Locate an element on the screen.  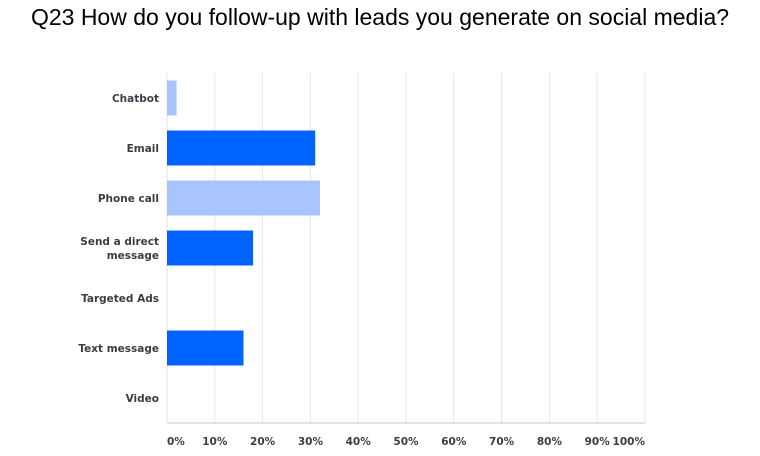
category-label: Phone call is located at coordinates (128, 199).